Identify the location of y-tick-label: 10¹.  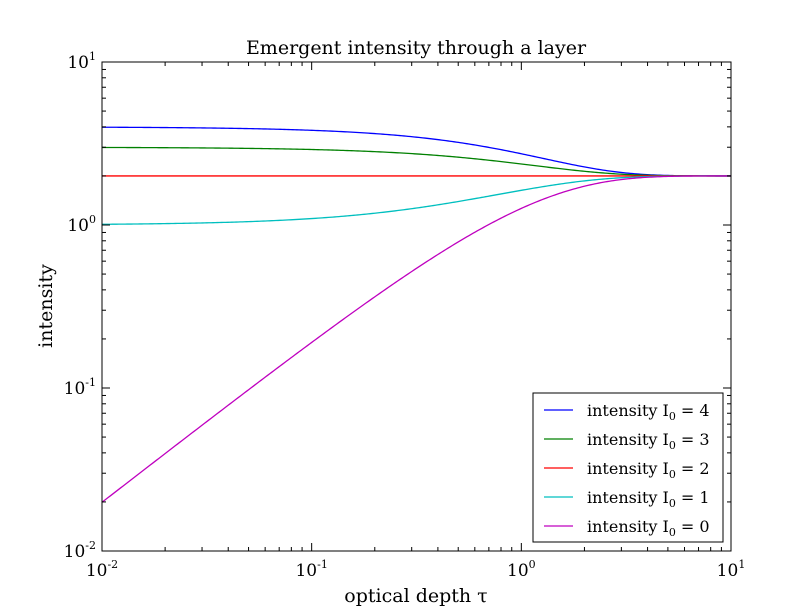
(81, 61).